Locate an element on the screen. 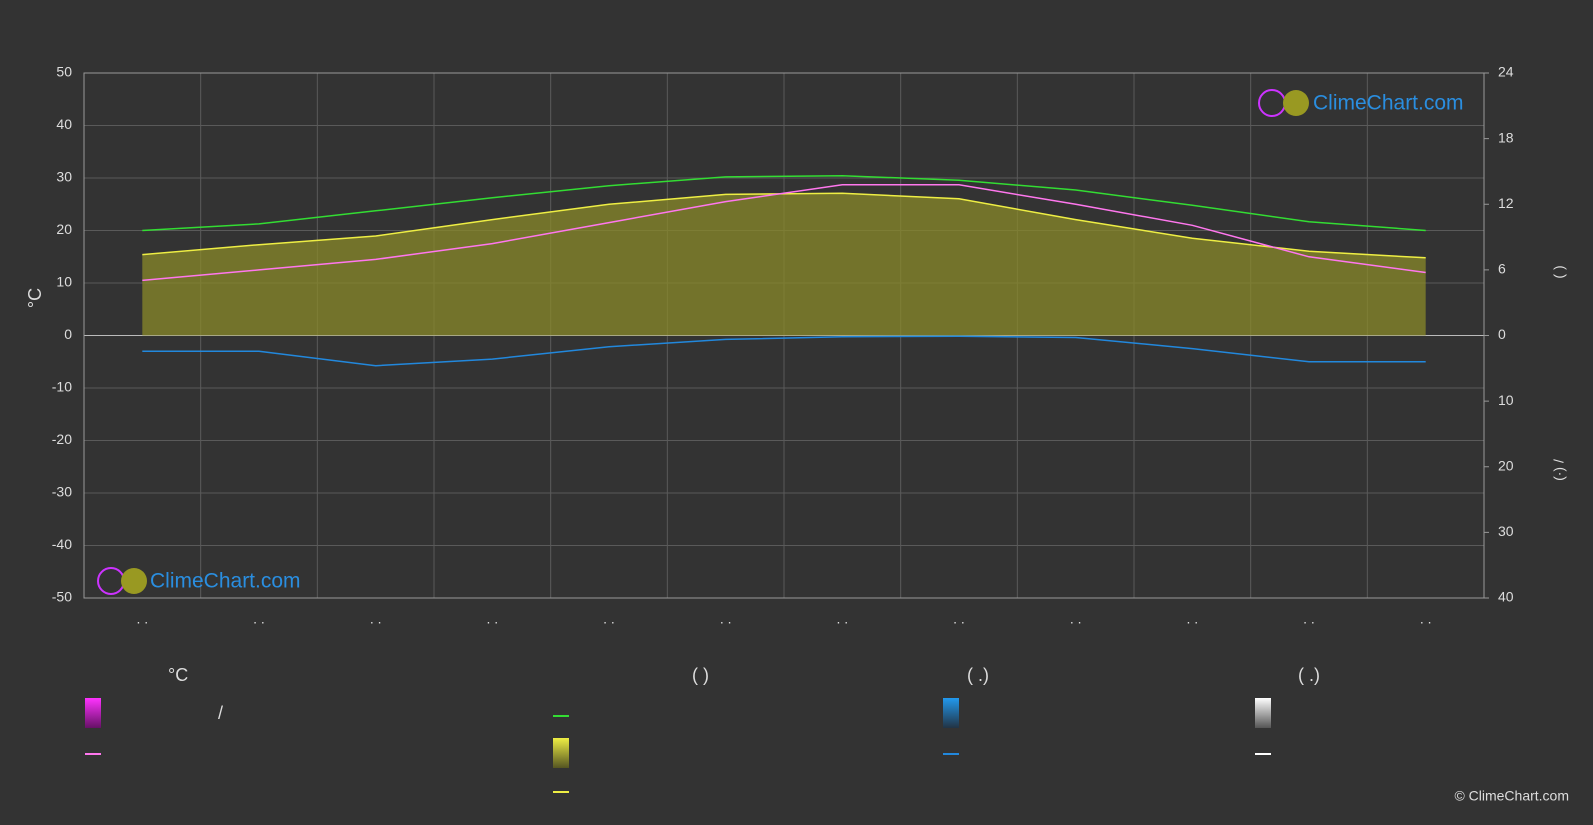 This screenshot has height=825, width=1593. y-tick-label: 30 is located at coordinates (64, 177).